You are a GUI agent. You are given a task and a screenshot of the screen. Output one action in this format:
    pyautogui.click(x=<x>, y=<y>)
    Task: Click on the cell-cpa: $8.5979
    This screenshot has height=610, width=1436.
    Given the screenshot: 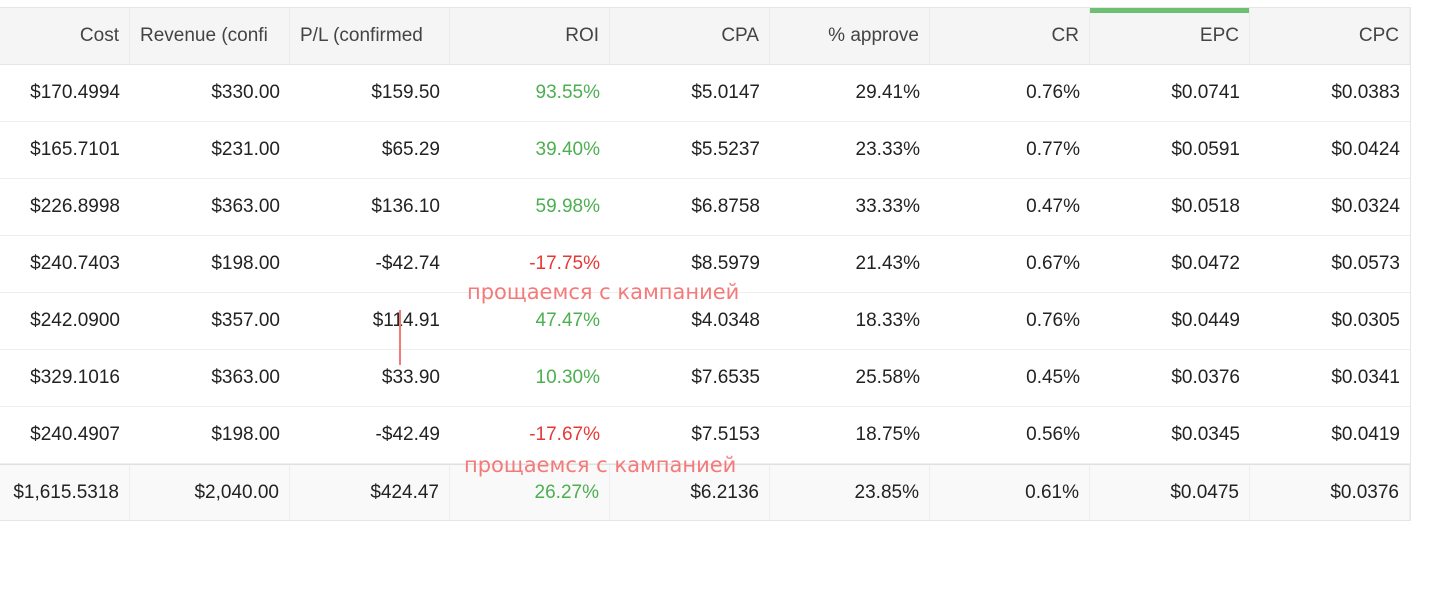 What is the action you would take?
    pyautogui.click(x=725, y=263)
    